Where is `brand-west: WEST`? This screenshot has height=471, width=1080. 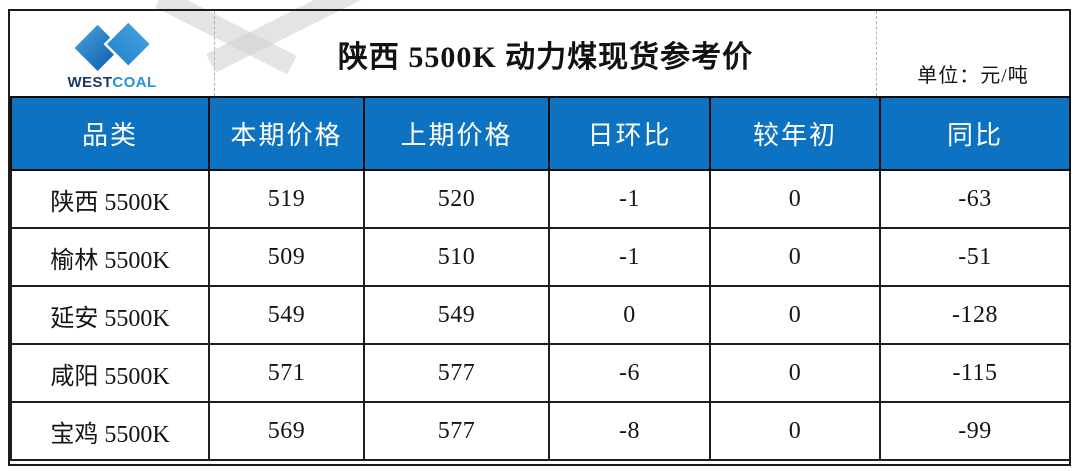
brand-west: WEST is located at coordinates (90, 82).